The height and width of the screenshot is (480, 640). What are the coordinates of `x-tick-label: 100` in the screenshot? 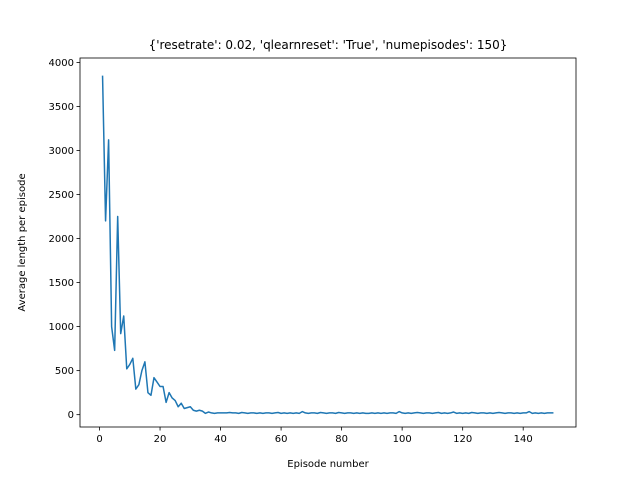 It's located at (402, 439).